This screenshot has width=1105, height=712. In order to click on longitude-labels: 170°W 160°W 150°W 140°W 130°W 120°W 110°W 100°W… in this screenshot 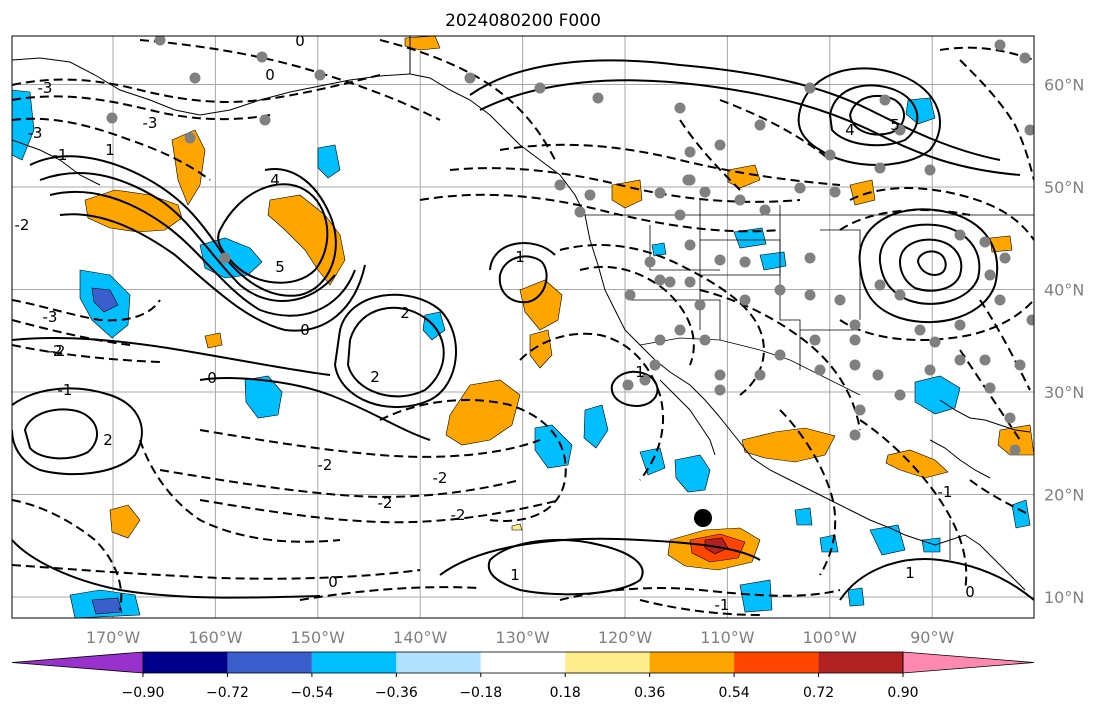, I will do `click(520, 637)`.